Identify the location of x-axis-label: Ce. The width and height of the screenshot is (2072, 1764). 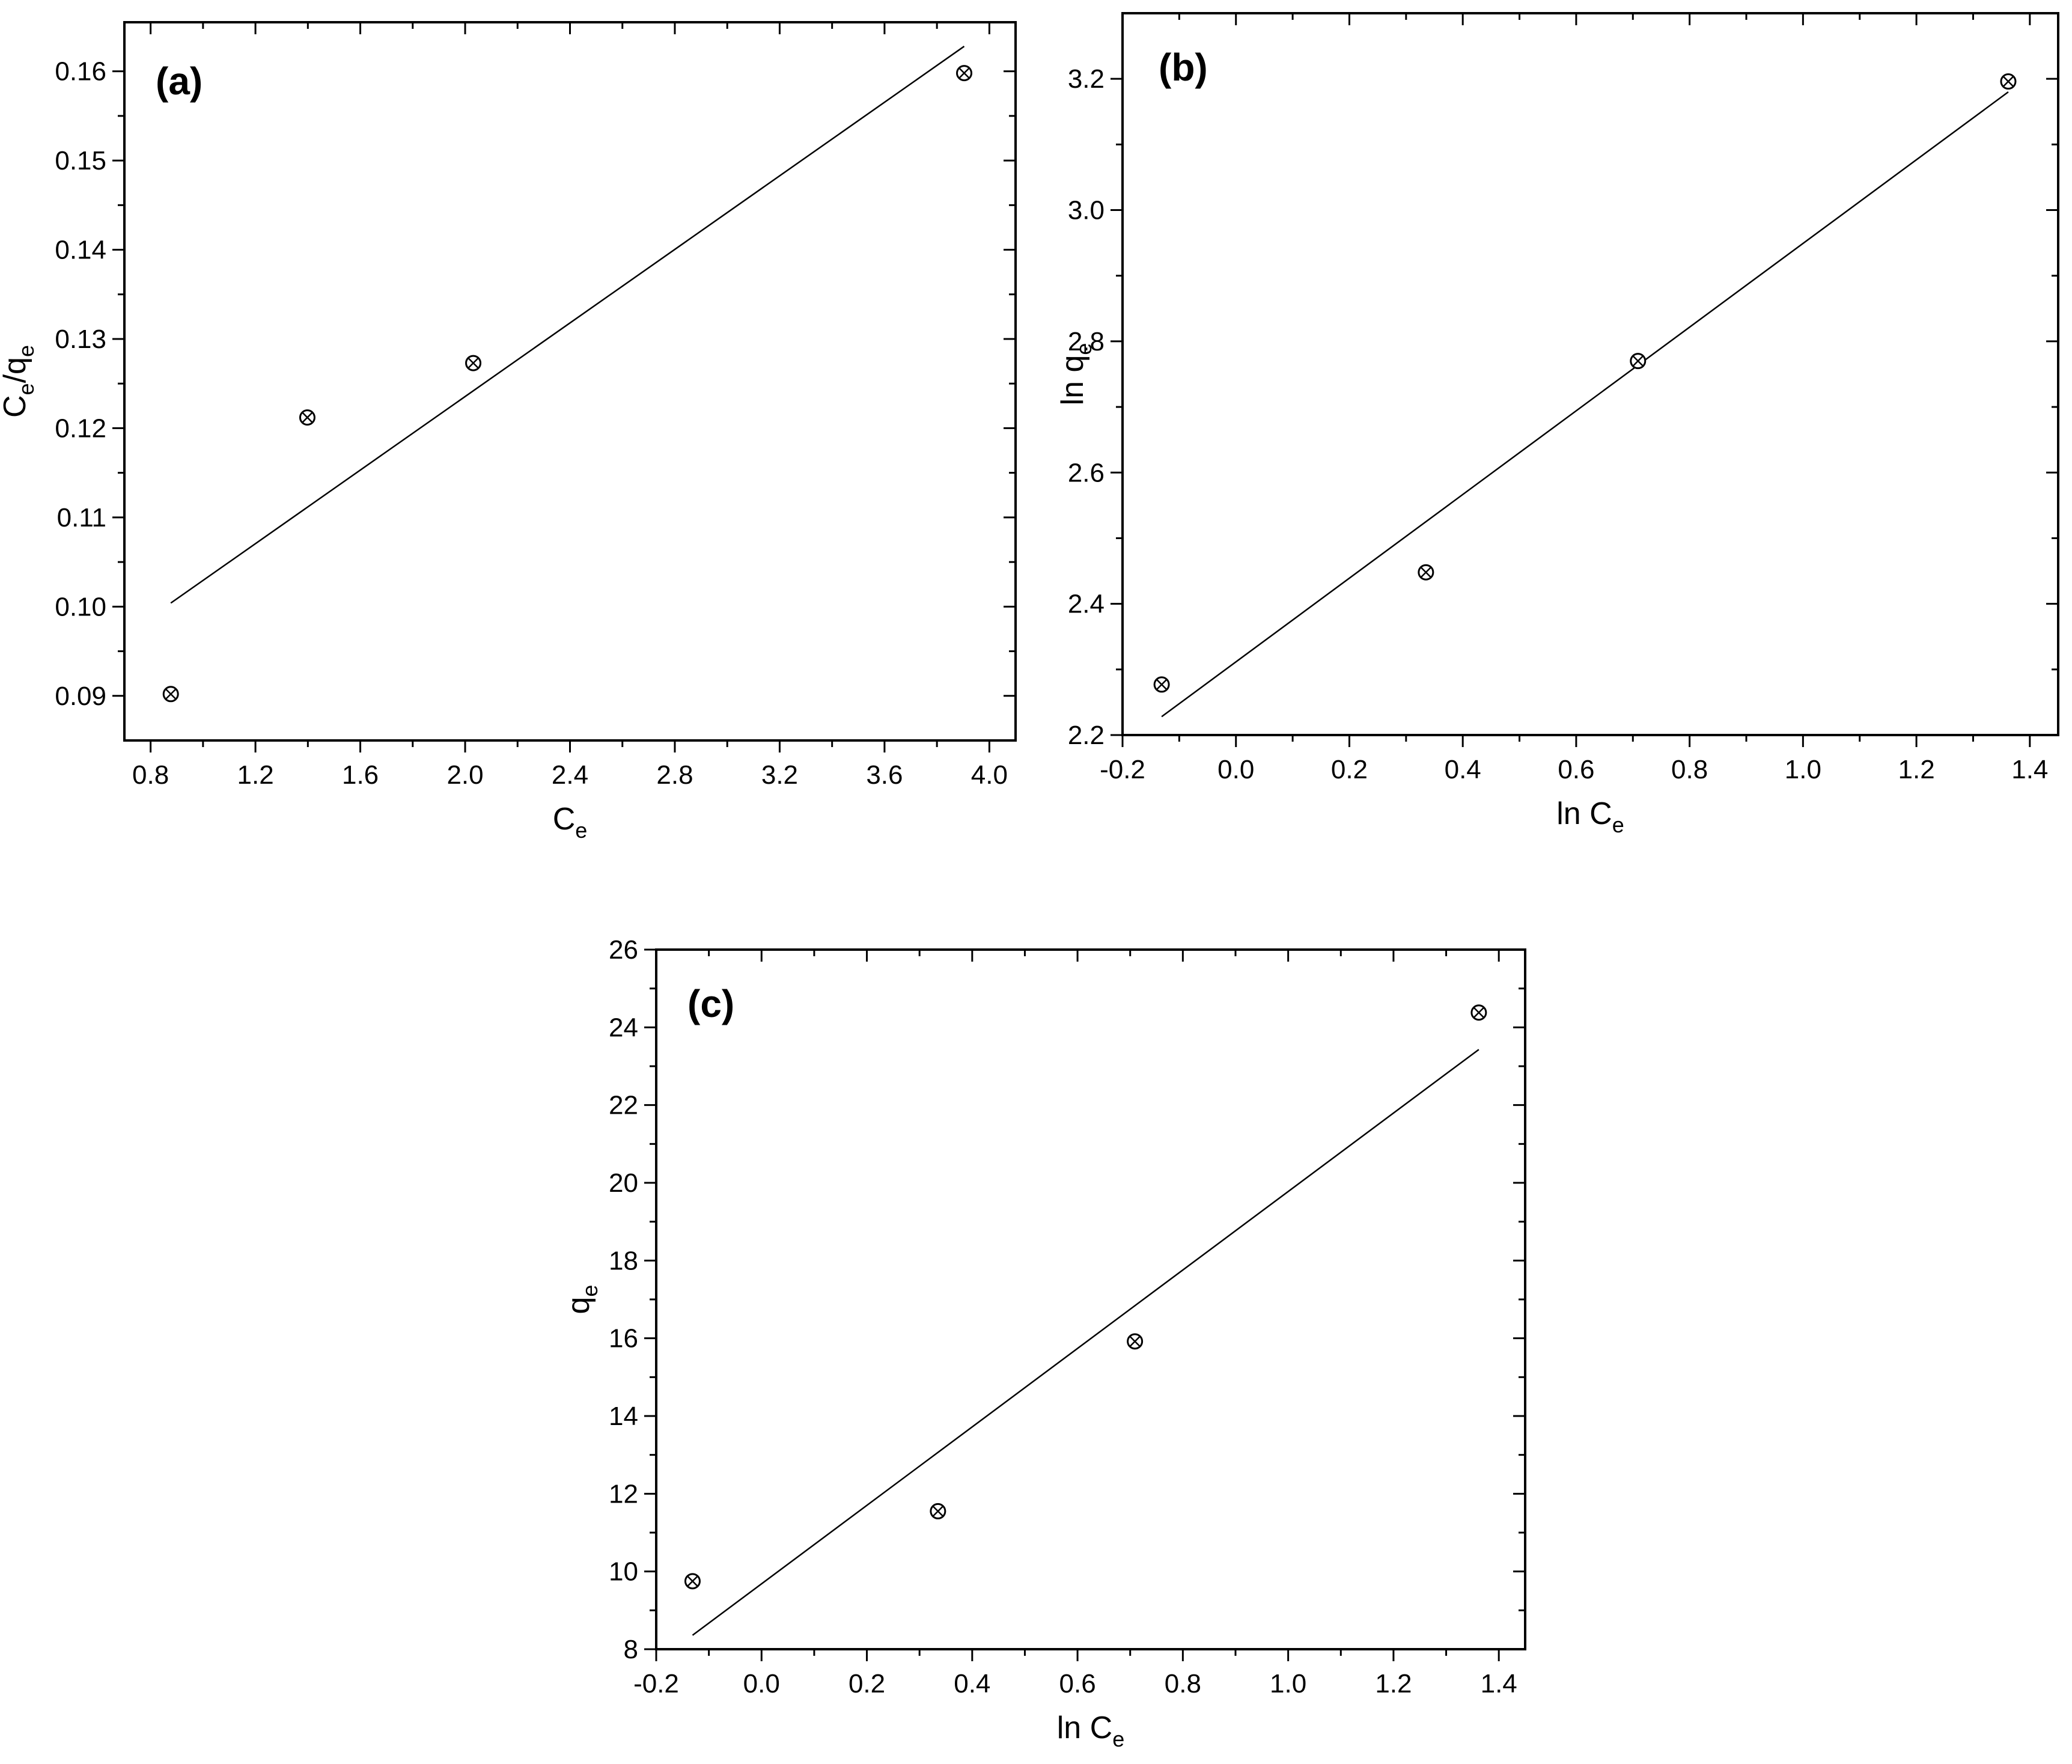
(570, 822).